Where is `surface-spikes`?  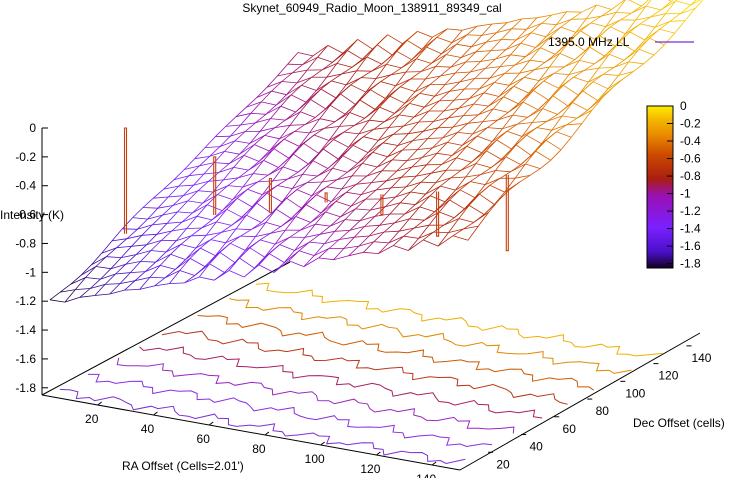
surface-spikes is located at coordinates (316, 189).